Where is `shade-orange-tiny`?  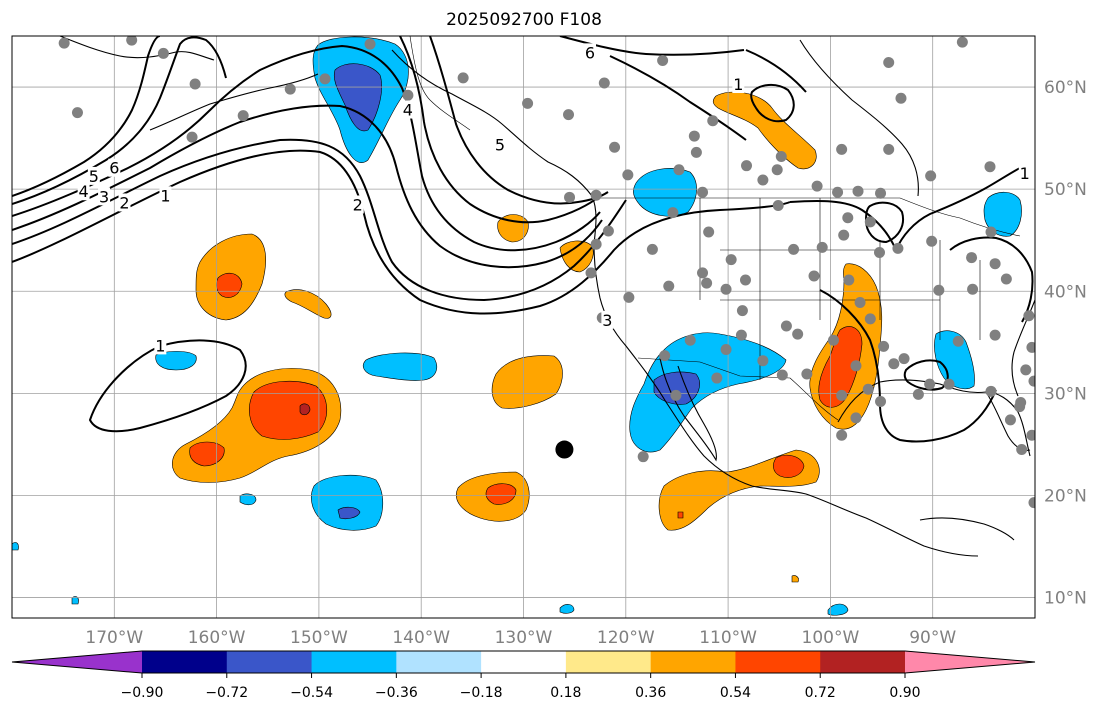
shade-orange-tiny is located at coordinates (795, 579).